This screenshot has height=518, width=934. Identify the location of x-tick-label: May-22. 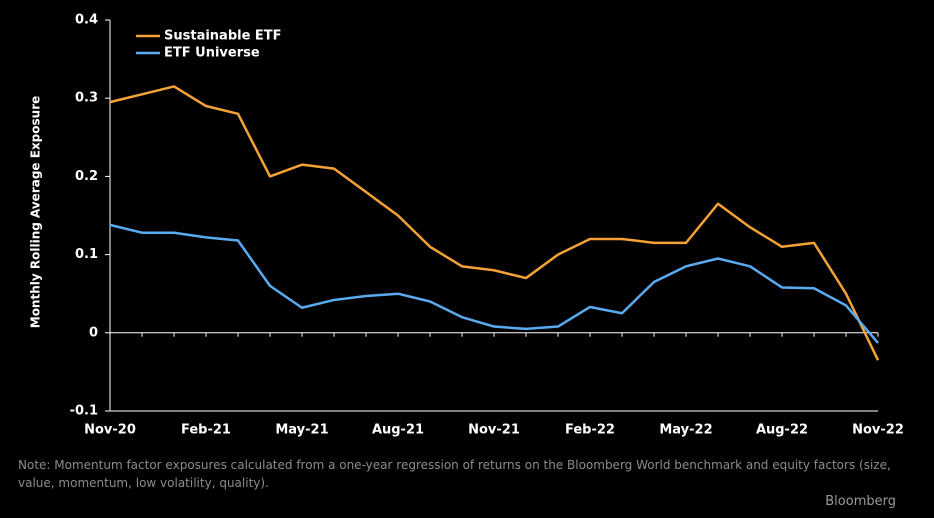
(685, 430).